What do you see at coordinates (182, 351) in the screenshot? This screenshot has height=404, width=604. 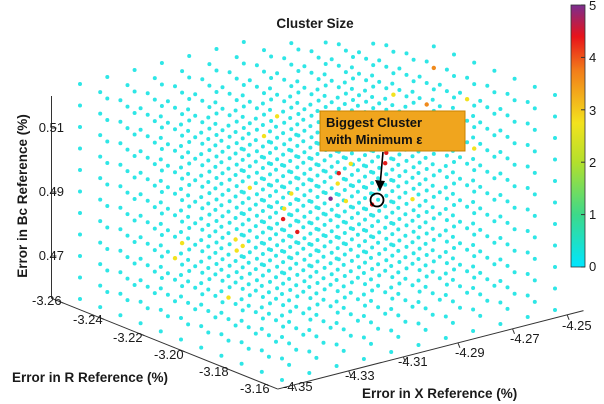 I see `y-tick-mark` at bounding box center [182, 351].